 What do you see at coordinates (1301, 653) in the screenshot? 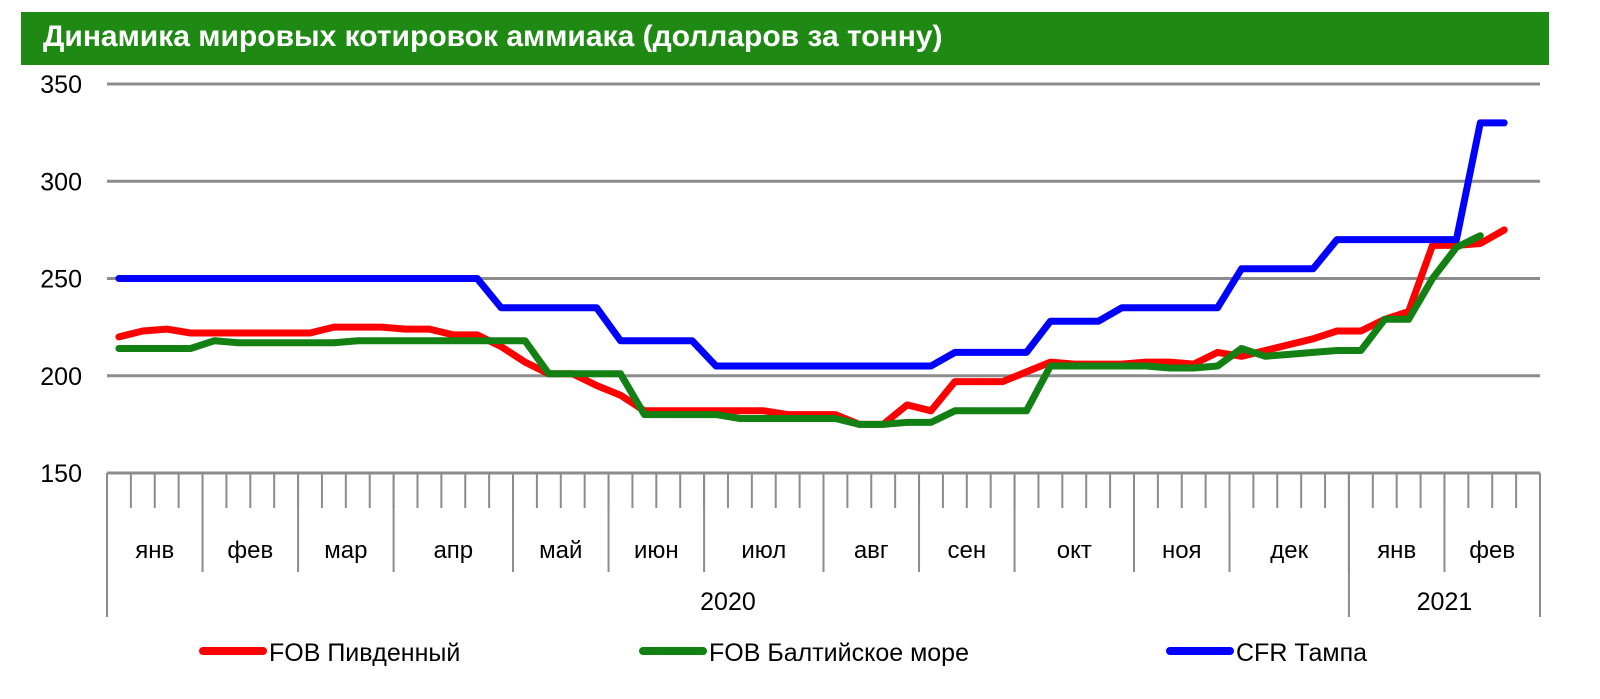
I see `legend-label: CFR Тампа` at bounding box center [1301, 653].